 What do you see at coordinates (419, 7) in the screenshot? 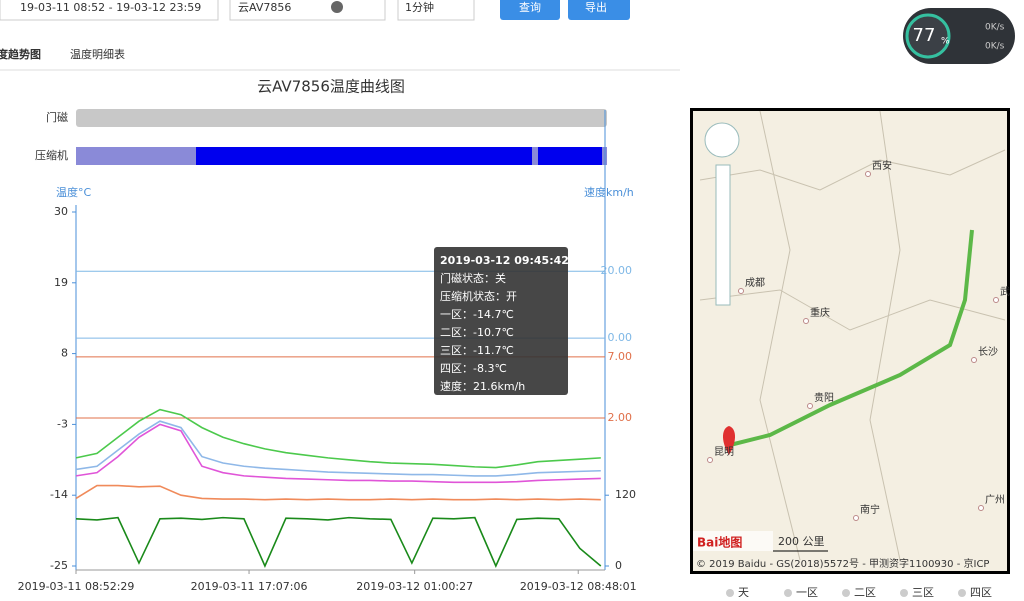
I see `interval: 1分钟` at bounding box center [419, 7].